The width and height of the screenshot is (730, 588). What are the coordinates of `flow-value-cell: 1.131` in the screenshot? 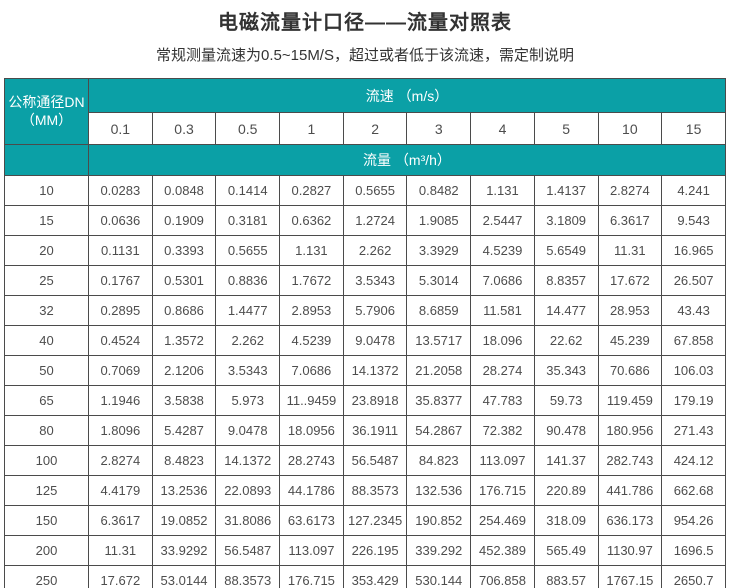 It's located at (502, 190).